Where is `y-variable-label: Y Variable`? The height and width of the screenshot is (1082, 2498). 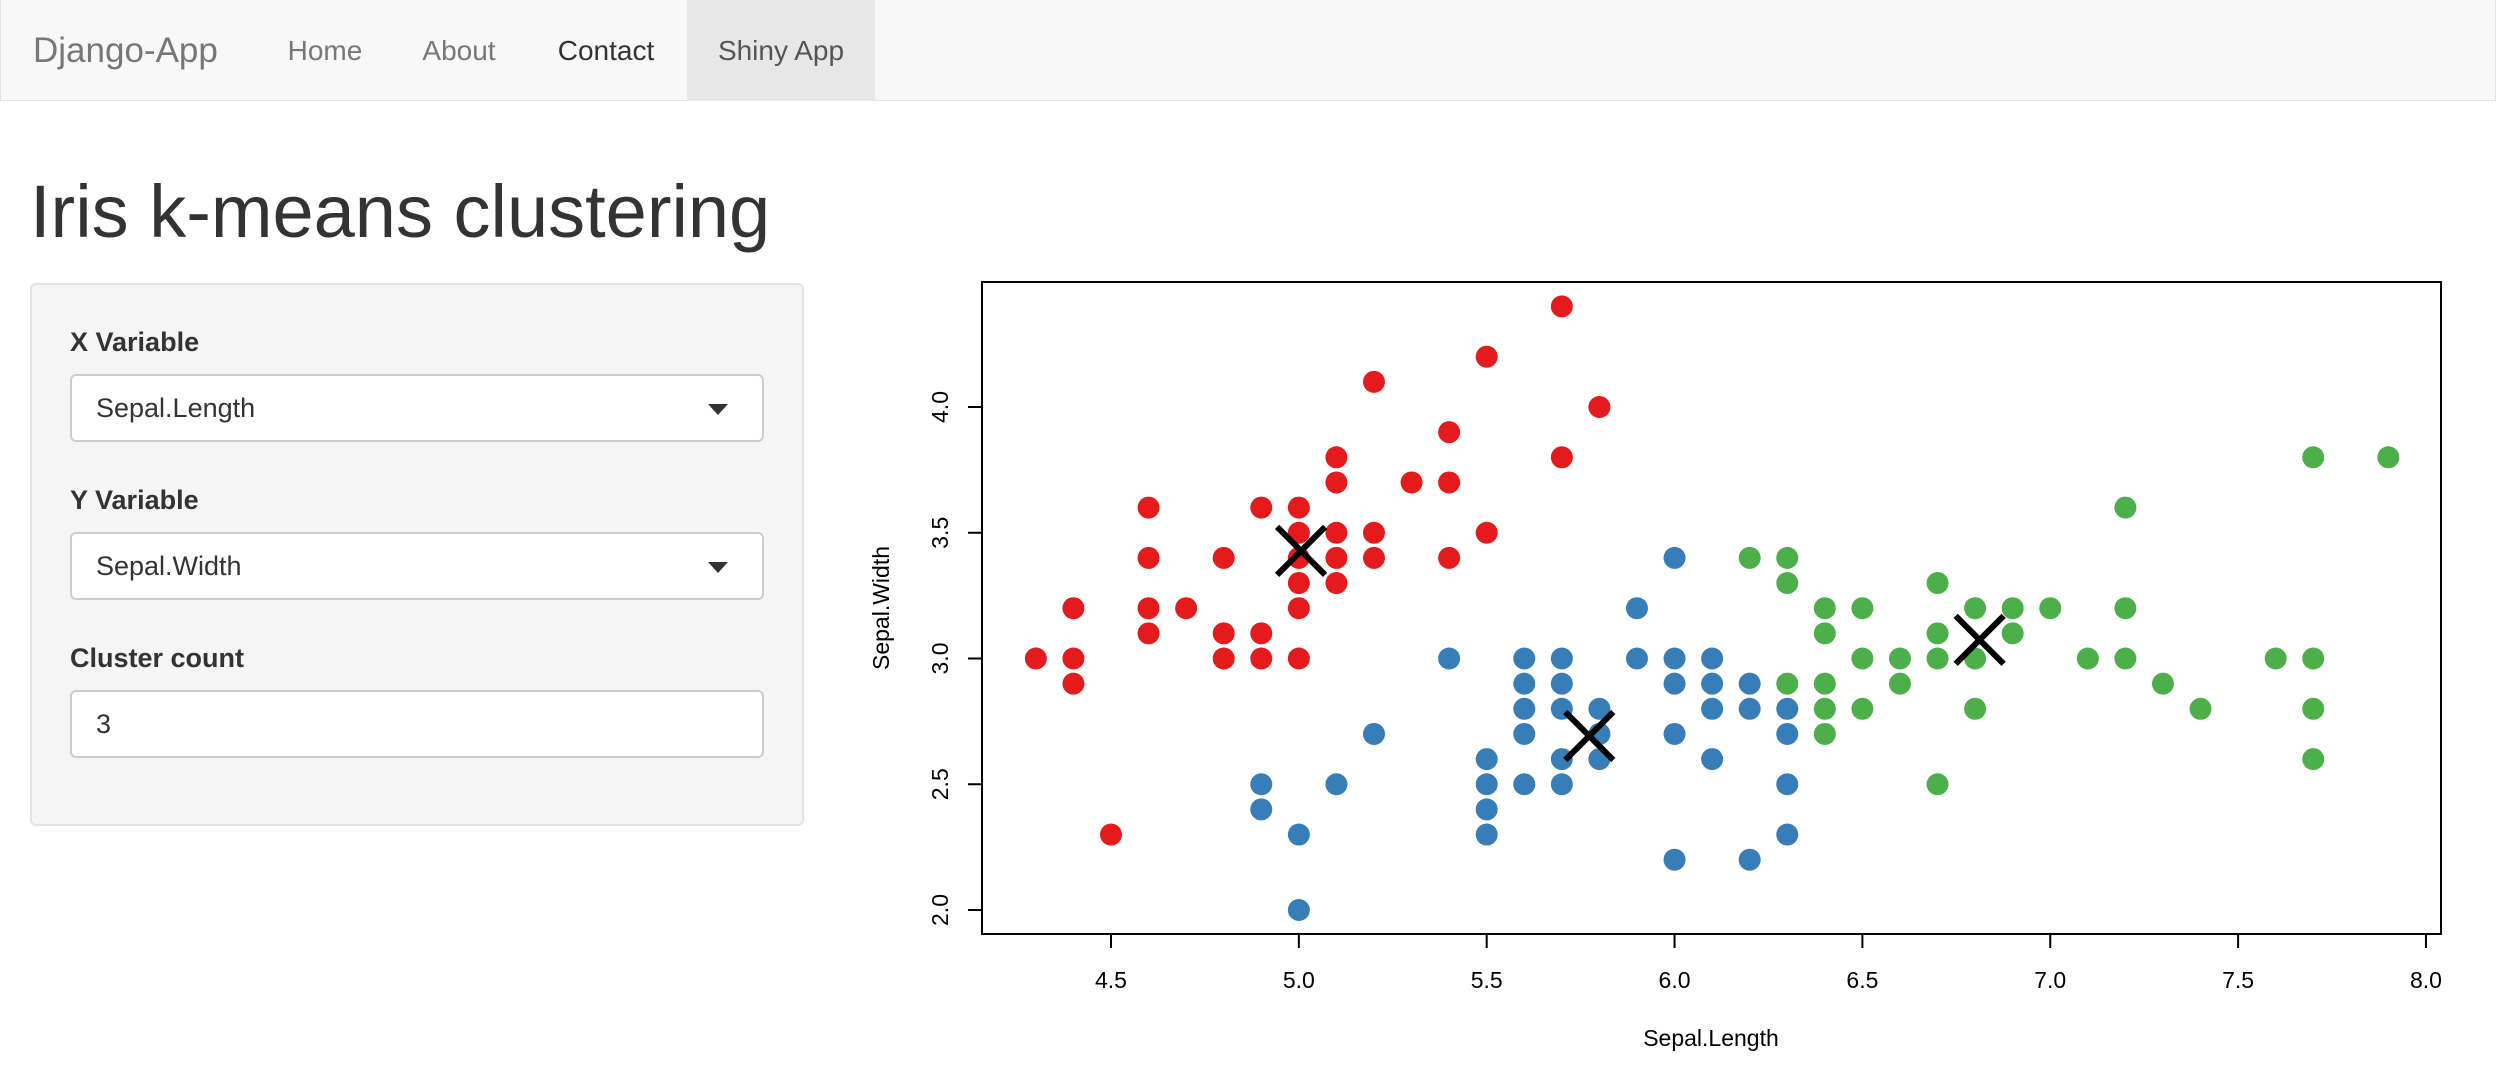 y-variable-label: Y Variable is located at coordinates (134, 500).